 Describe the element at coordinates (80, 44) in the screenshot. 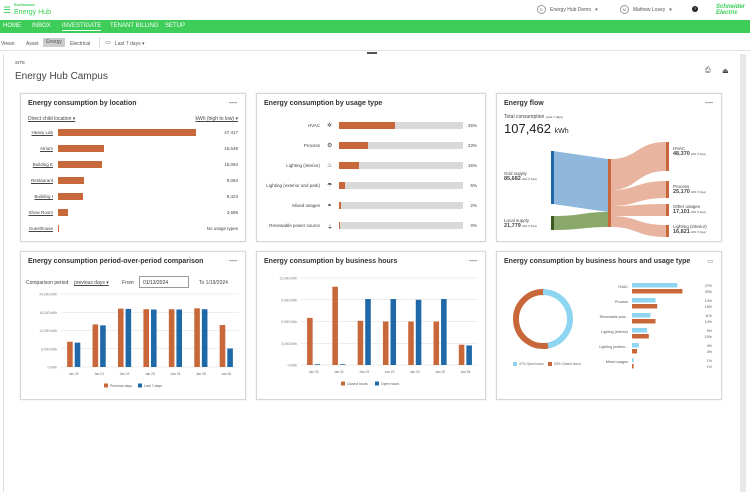

I see `view-electrical: Electrical` at that location.